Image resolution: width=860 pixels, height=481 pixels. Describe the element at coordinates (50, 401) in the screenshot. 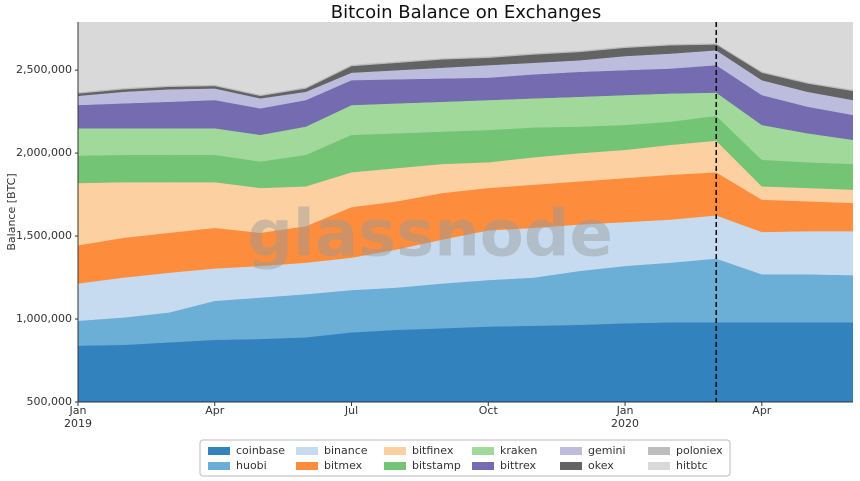

I see `y-tick-label: 500,000` at that location.